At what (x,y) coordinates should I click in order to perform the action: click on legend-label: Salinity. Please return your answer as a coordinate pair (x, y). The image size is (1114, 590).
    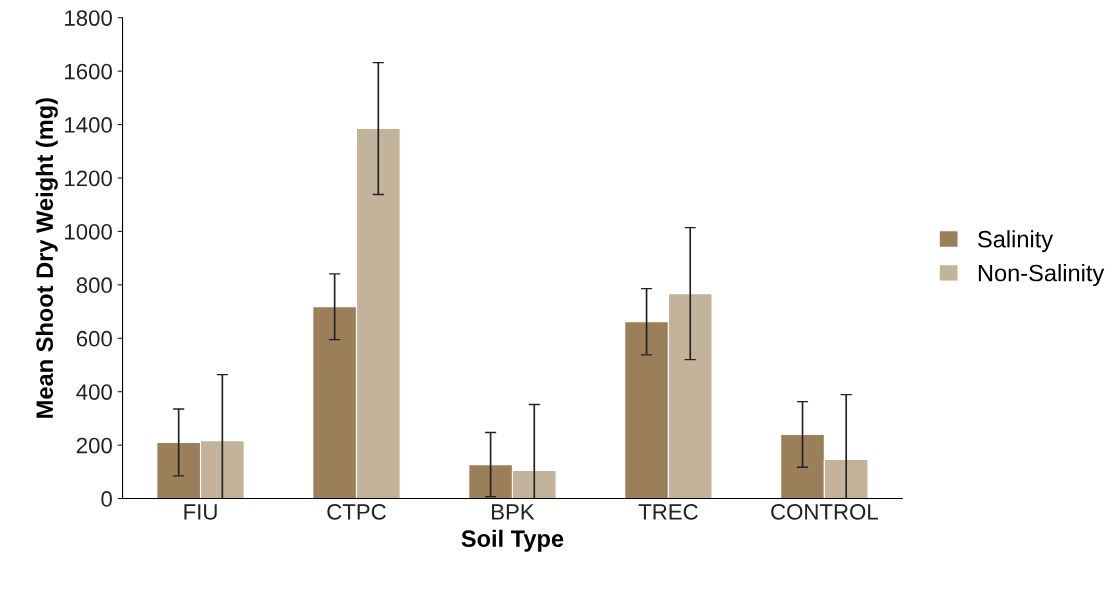
    Looking at the image, I should click on (1016, 241).